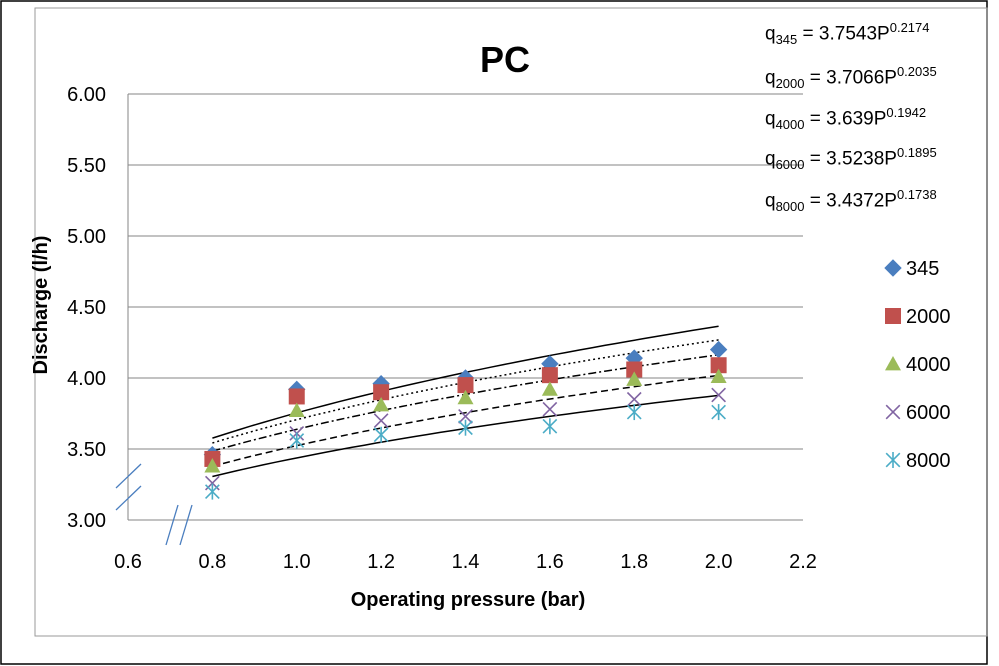 The height and width of the screenshot is (666, 999). I want to click on trend-equation-4000: q4000 = 3.639P0.1942, so click(845, 118).